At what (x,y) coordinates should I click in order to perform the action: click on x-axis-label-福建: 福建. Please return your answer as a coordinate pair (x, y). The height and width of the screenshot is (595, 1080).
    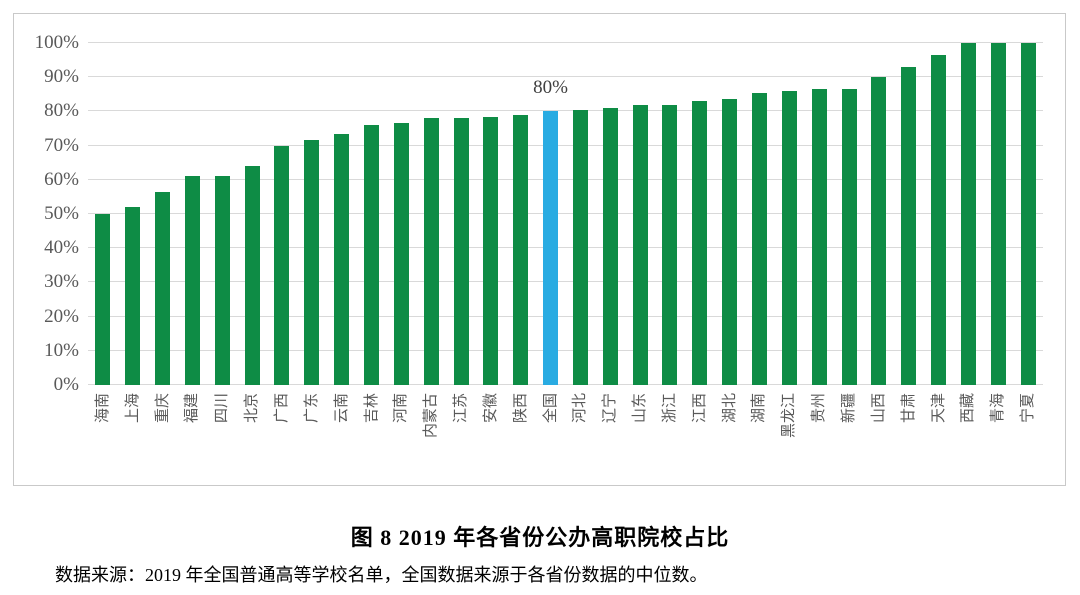
    Looking at the image, I should click on (192, 408).